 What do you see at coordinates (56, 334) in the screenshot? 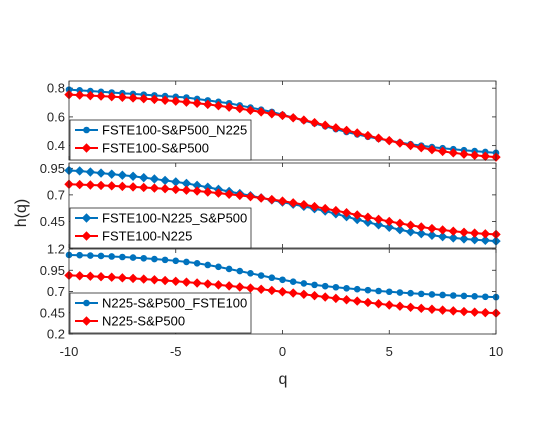
I see `y-tick-label: 0.2` at bounding box center [56, 334].